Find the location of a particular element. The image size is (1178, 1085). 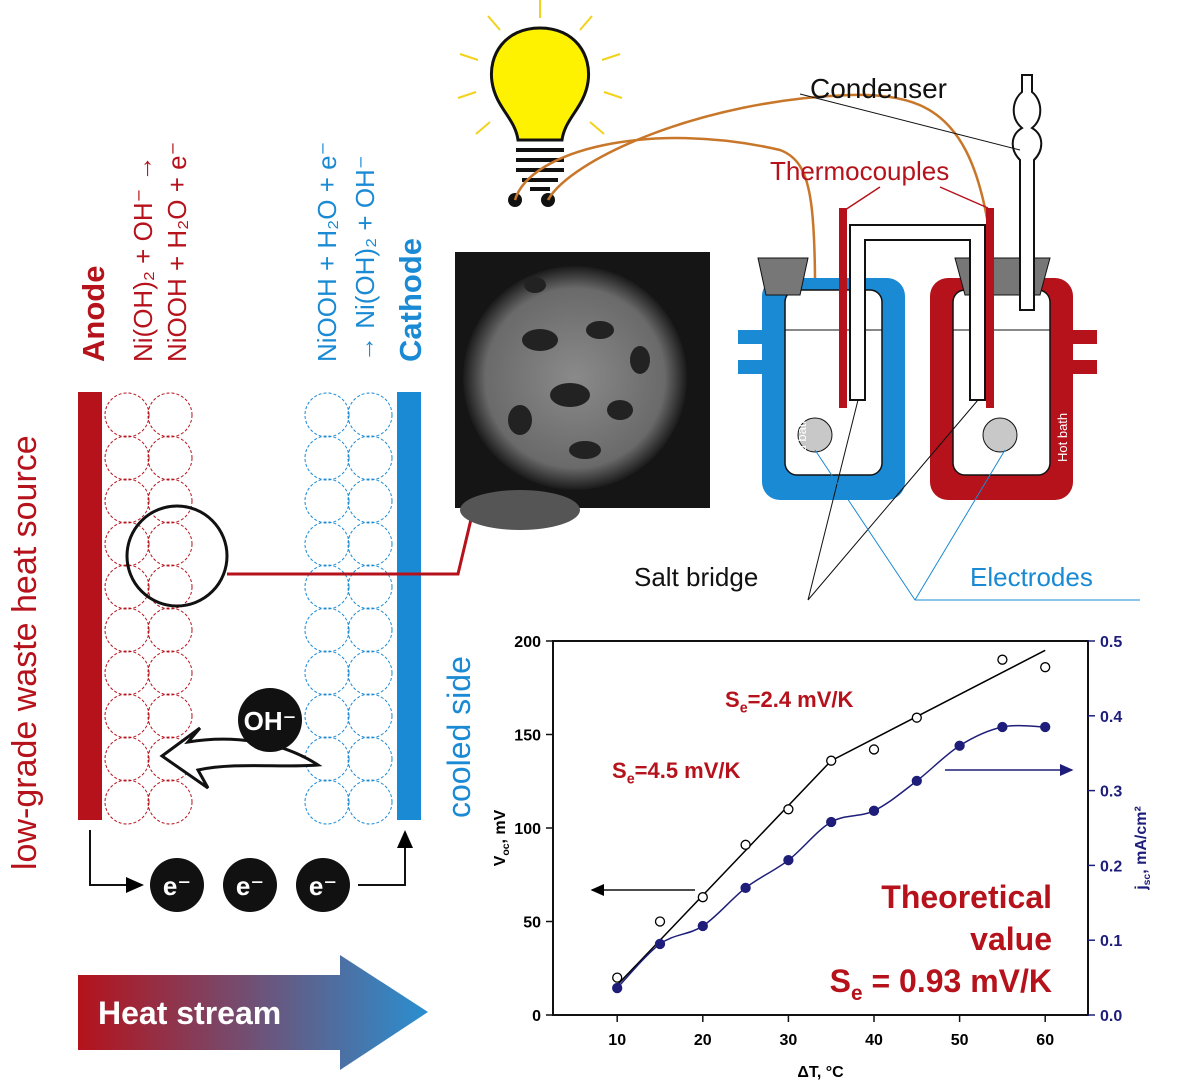

y2-tick-label: 0.0 is located at coordinates (1111, 1016).